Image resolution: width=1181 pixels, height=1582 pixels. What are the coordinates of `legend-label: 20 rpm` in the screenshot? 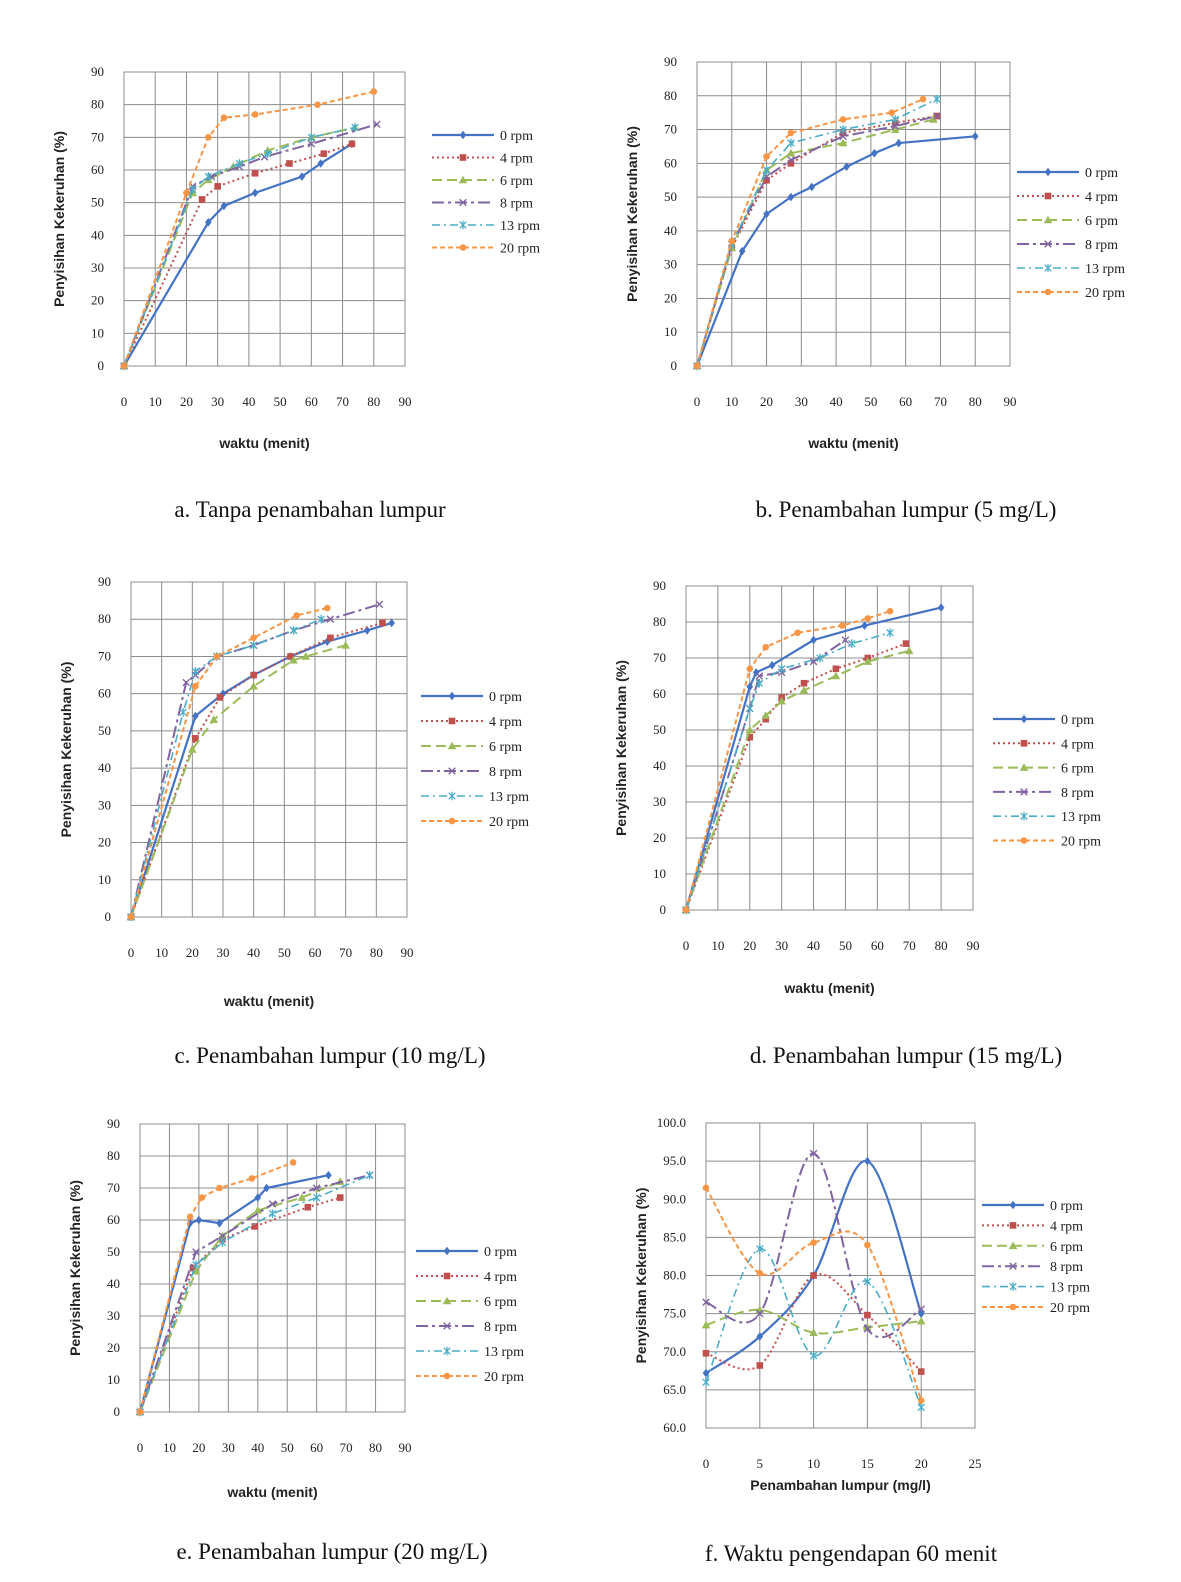 It's located at (1105, 293).